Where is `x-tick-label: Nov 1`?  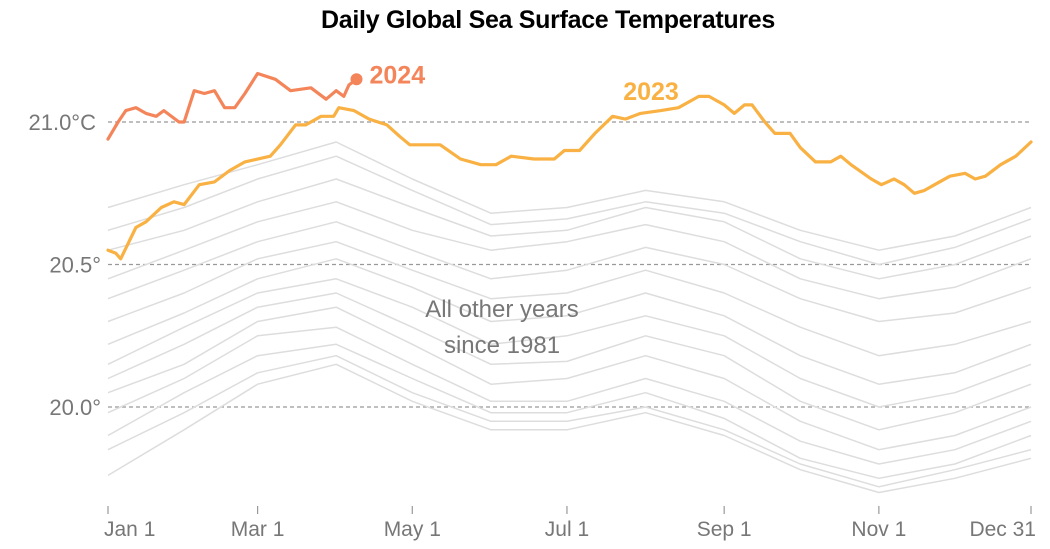 x-tick-label: Nov 1 is located at coordinates (878, 529).